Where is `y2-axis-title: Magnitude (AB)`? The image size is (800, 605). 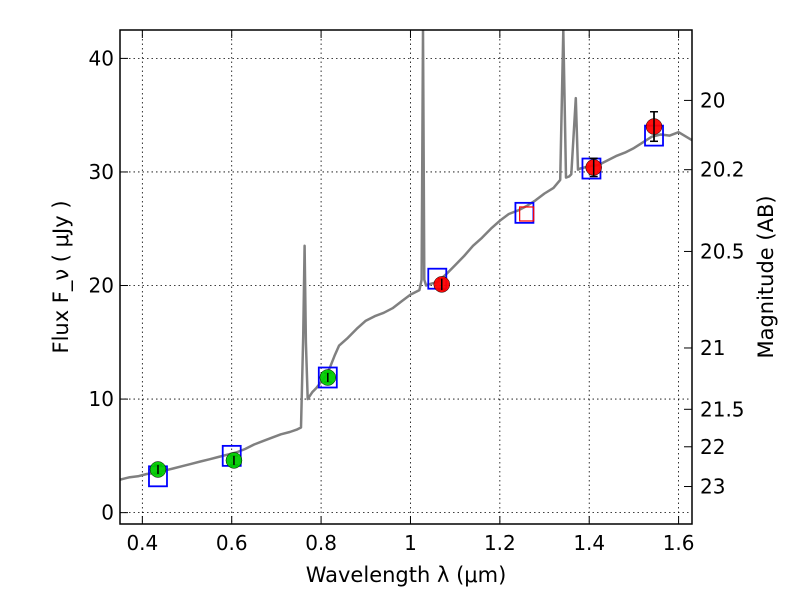
y2-axis-title: Magnitude (AB) is located at coordinates (766, 276).